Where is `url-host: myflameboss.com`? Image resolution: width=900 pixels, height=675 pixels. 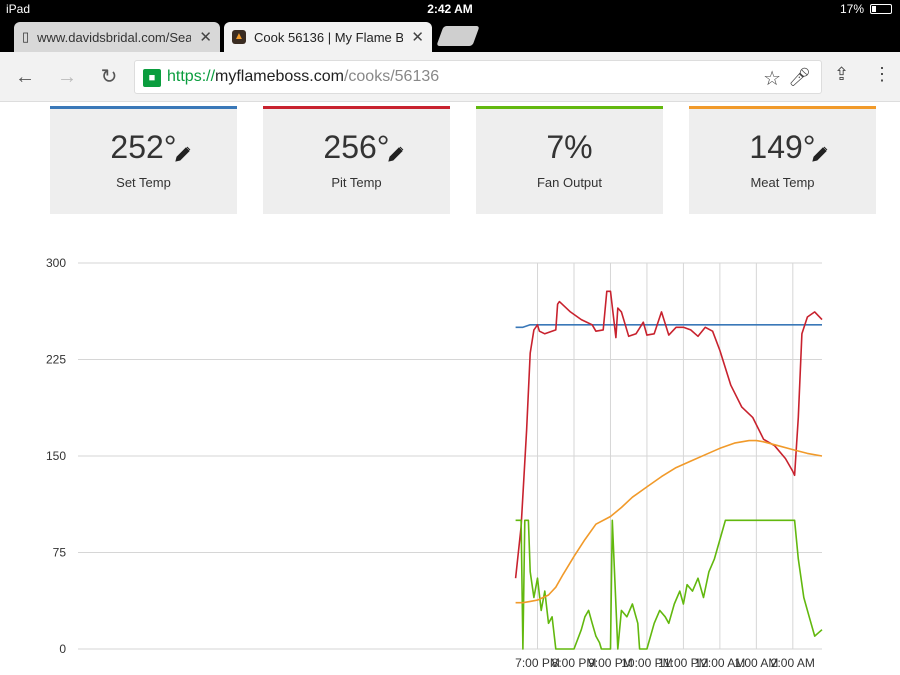
url-host: myflameboss.com is located at coordinates (279, 76).